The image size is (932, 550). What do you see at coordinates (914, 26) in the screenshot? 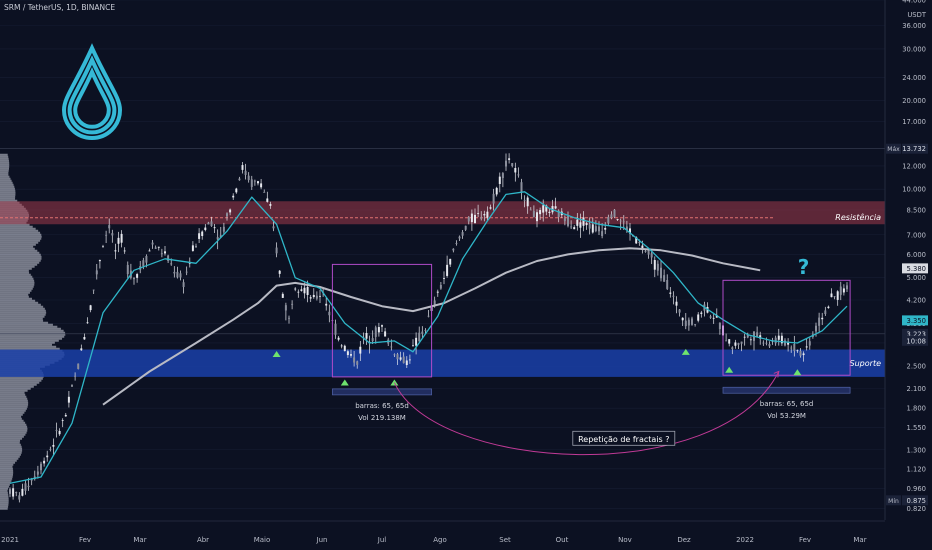
I see `price-tick-label: 36.000` at bounding box center [914, 26].